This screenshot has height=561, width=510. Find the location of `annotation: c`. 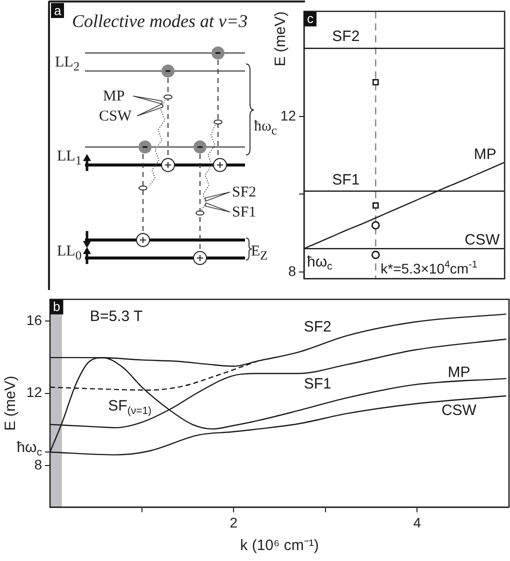

annotation: c is located at coordinates (310, 18).